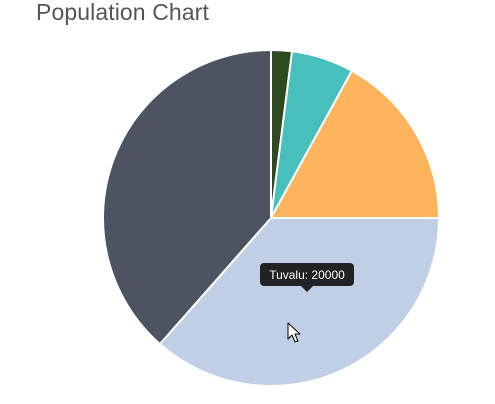 This screenshot has width=495, height=404. What do you see at coordinates (307, 289) in the screenshot?
I see `tooltip-caret` at bounding box center [307, 289].